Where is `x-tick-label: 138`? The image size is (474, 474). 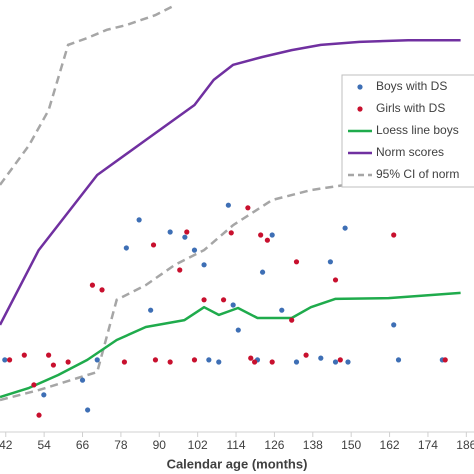
x-tick-label: 138 is located at coordinates (313, 445).